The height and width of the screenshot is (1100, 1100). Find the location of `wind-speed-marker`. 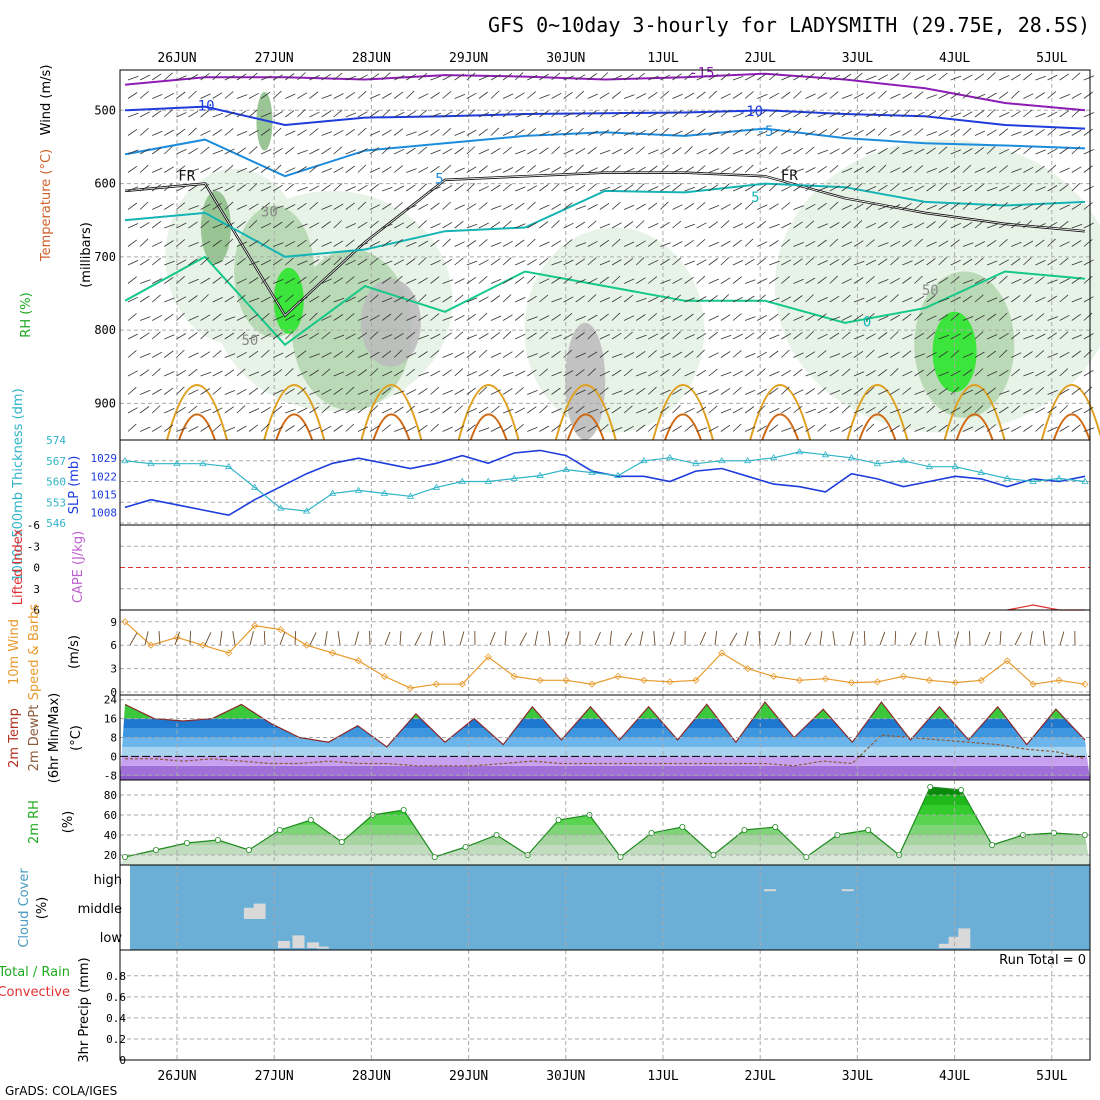

wind-speed-marker is located at coordinates (1007, 661).